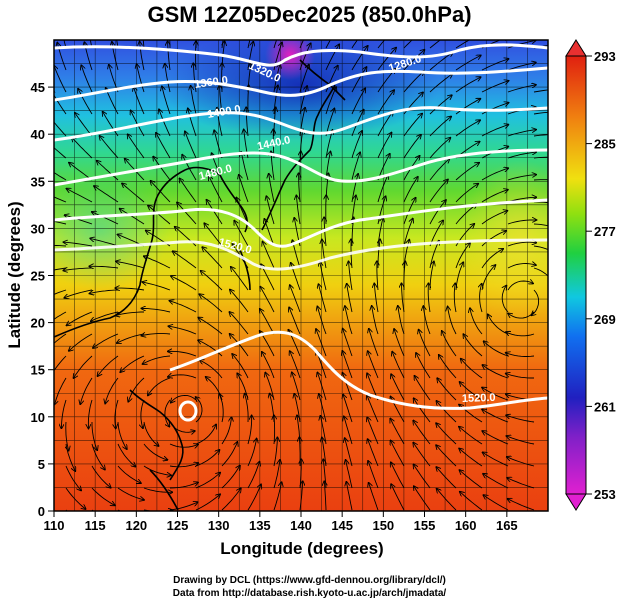 The height and width of the screenshot is (605, 619). What do you see at coordinates (605, 231) in the screenshot?
I see `colorbar-tick-label: 277` at bounding box center [605, 231].